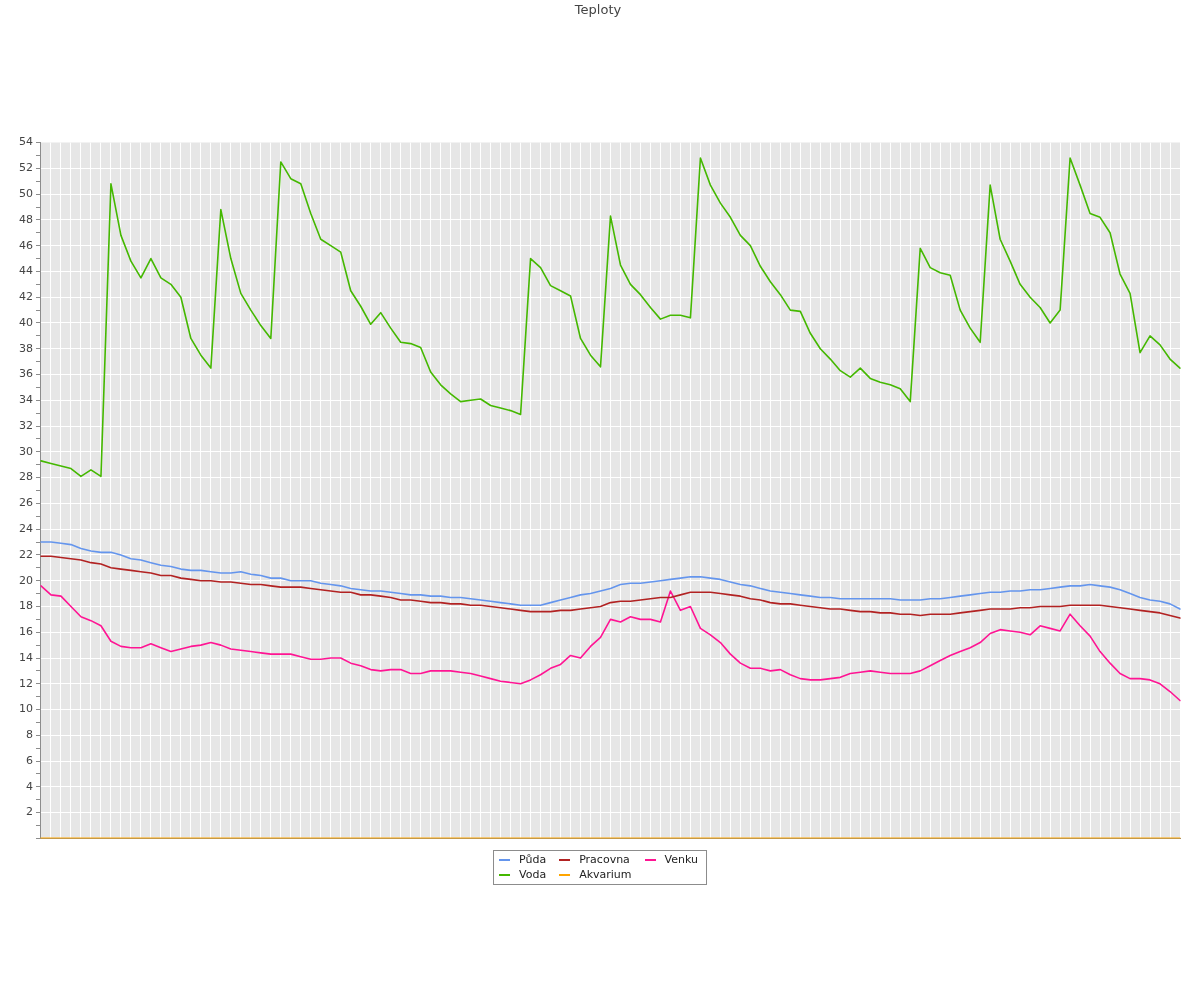 This screenshot has height=1000, width=1200. Describe the element at coordinates (29, 760) in the screenshot. I see `y-tick-label: 6` at that location.